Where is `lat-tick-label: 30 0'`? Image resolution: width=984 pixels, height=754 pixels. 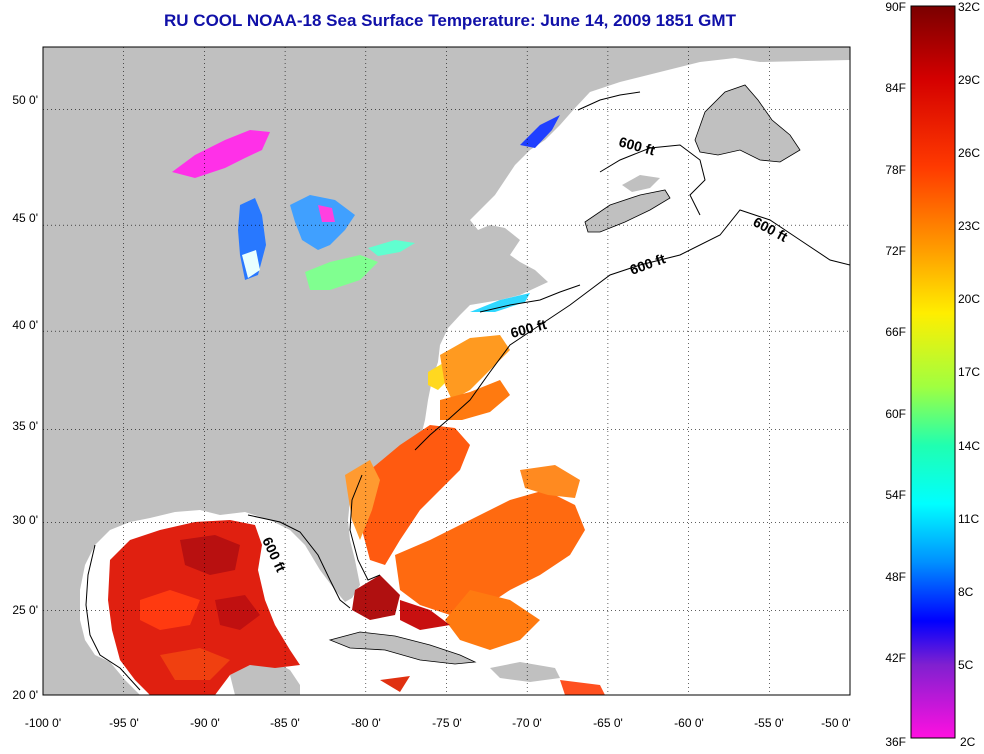
lat-tick-label: 30 0' is located at coordinates (25, 520).